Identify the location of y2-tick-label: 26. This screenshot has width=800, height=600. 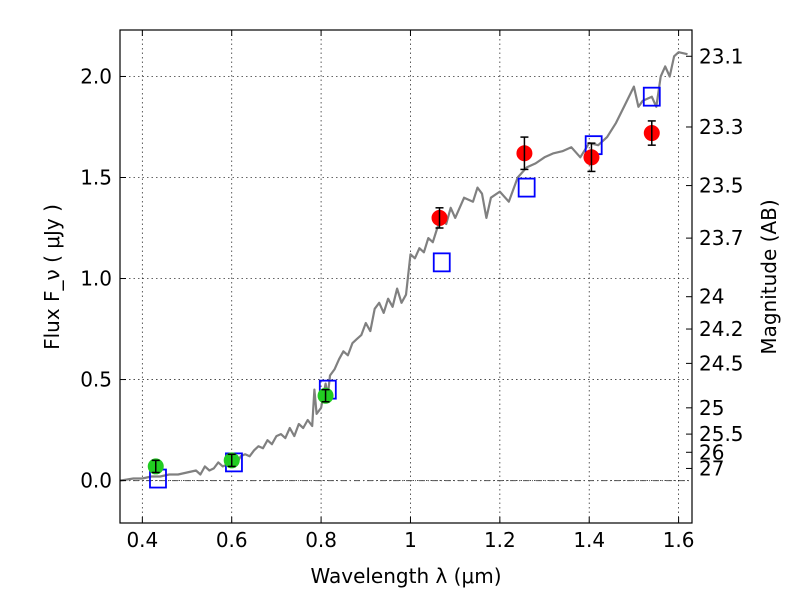
(711, 452).